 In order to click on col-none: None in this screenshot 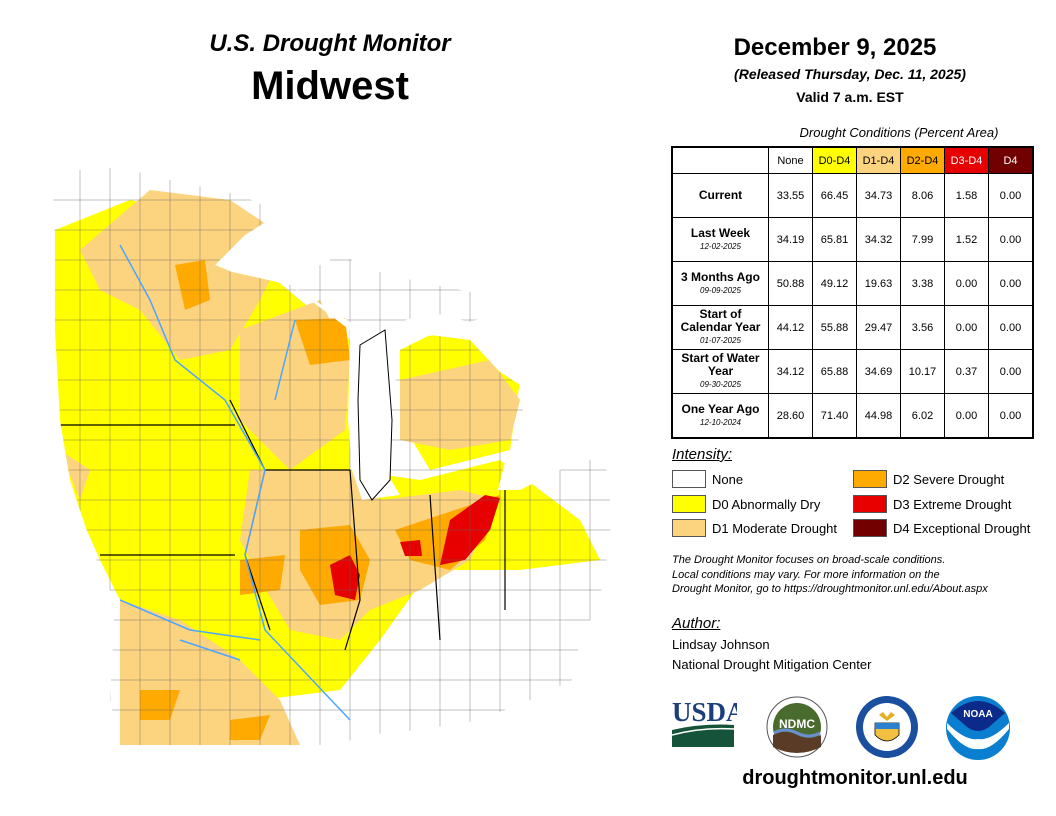, I will do `click(790, 160)`.